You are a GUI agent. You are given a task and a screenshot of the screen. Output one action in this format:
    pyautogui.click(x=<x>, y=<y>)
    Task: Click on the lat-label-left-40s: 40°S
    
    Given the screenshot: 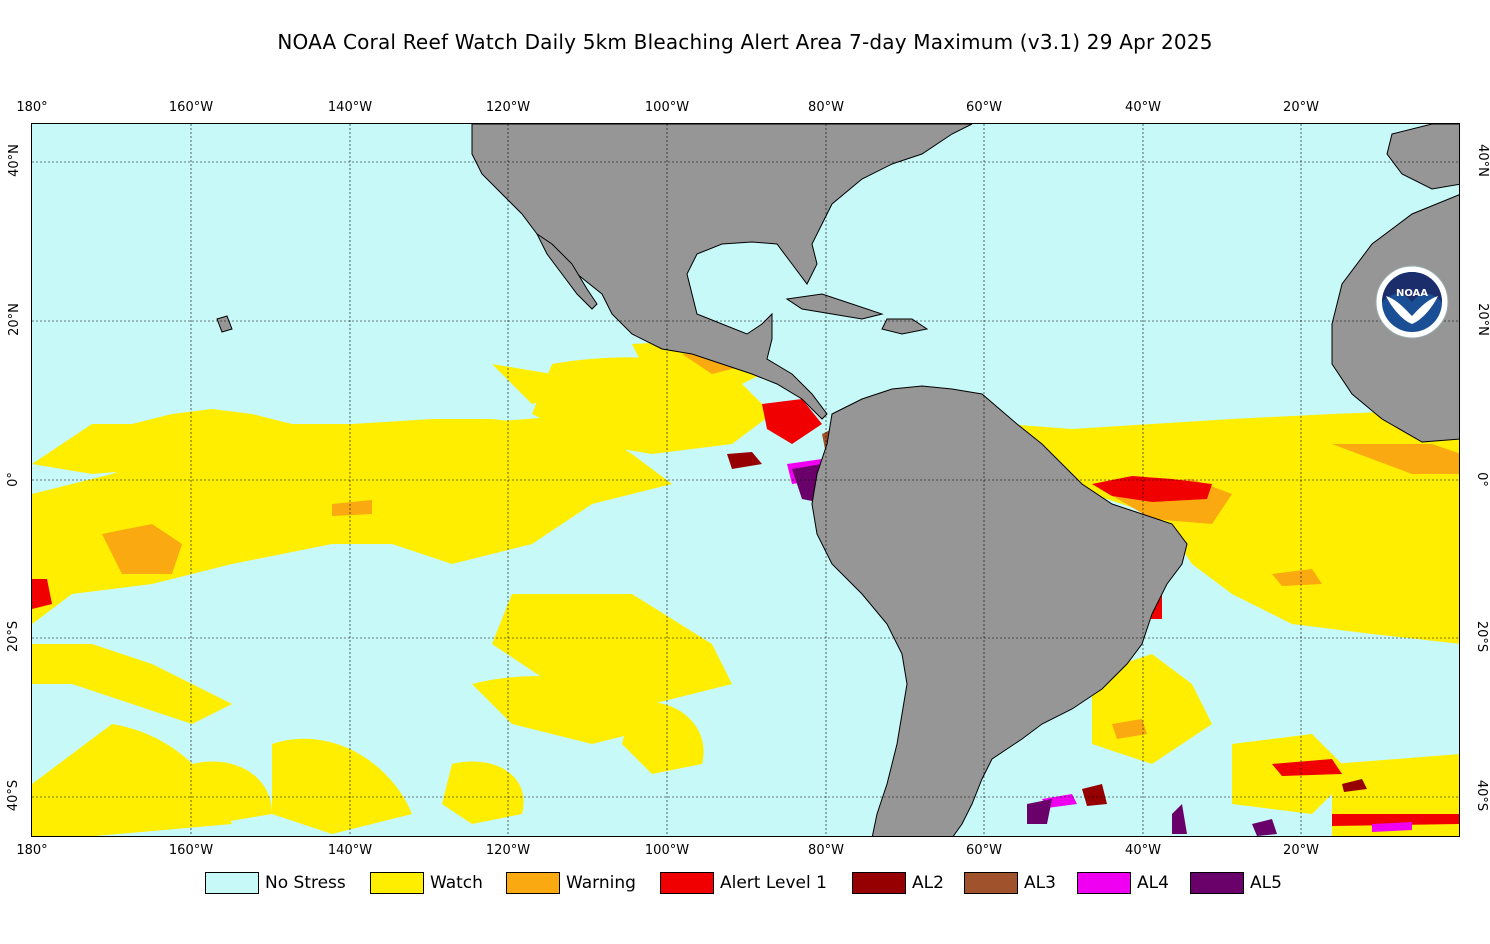 What is the action you would take?
    pyautogui.click(x=14, y=795)
    